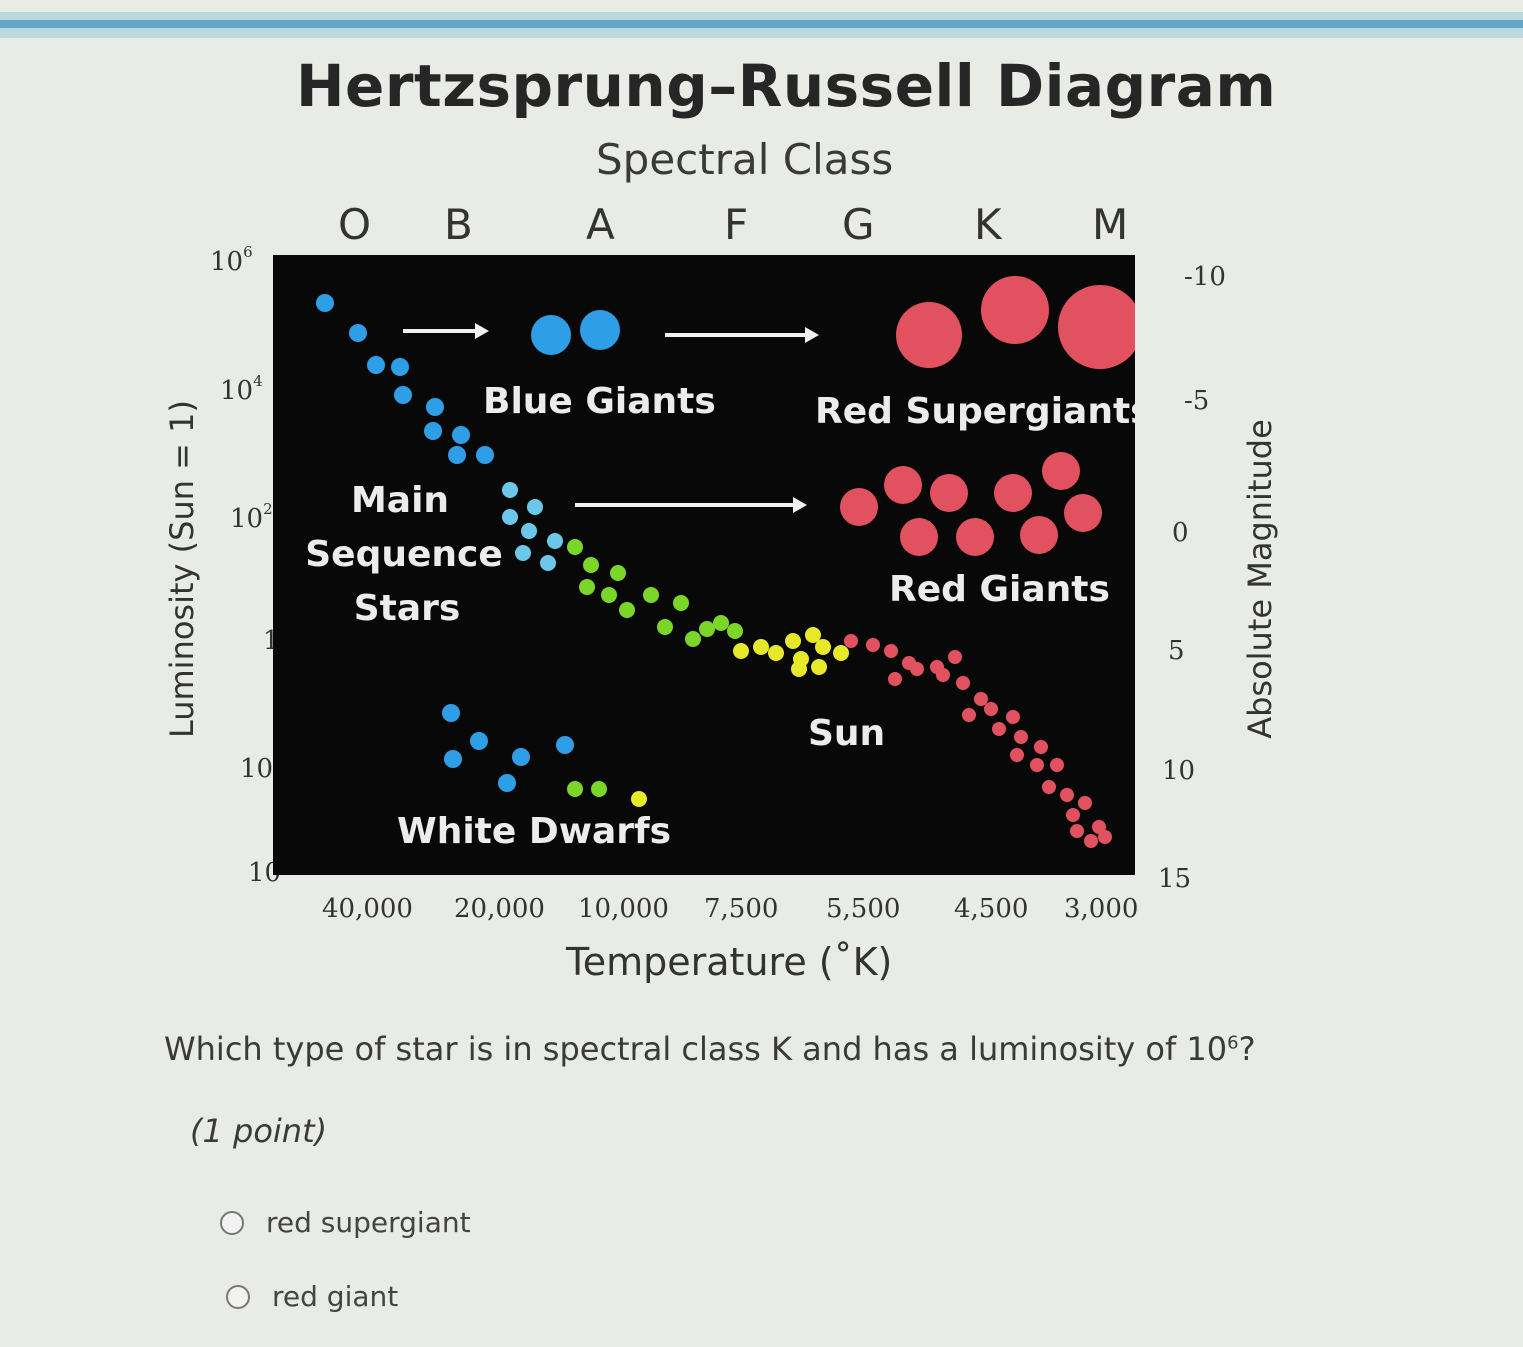 This screenshot has width=1523, height=1347. I want to click on luminosity-axis-label: Luminosity (Sun = 1), so click(182, 569).